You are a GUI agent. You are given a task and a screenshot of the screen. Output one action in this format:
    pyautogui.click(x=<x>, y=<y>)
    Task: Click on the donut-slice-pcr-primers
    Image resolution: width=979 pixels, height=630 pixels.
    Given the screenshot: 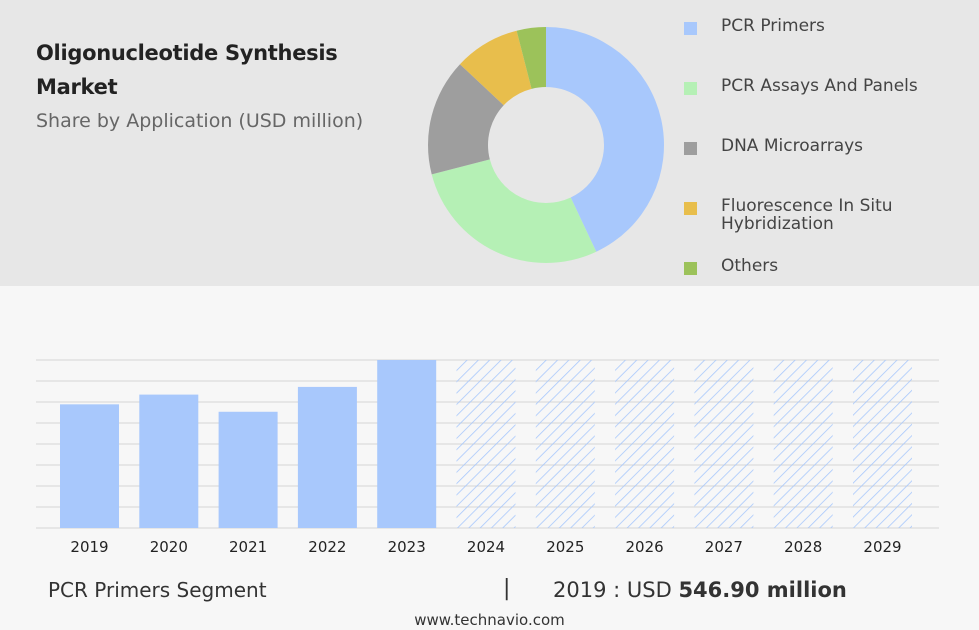 What is the action you would take?
    pyautogui.click(x=605, y=139)
    